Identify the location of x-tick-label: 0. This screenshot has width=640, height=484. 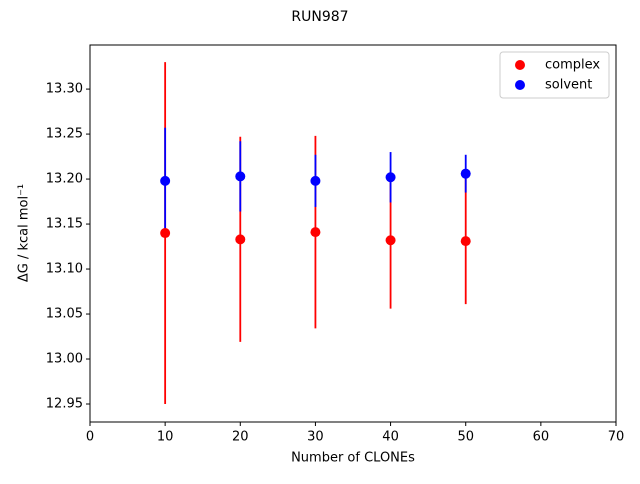
(90, 437).